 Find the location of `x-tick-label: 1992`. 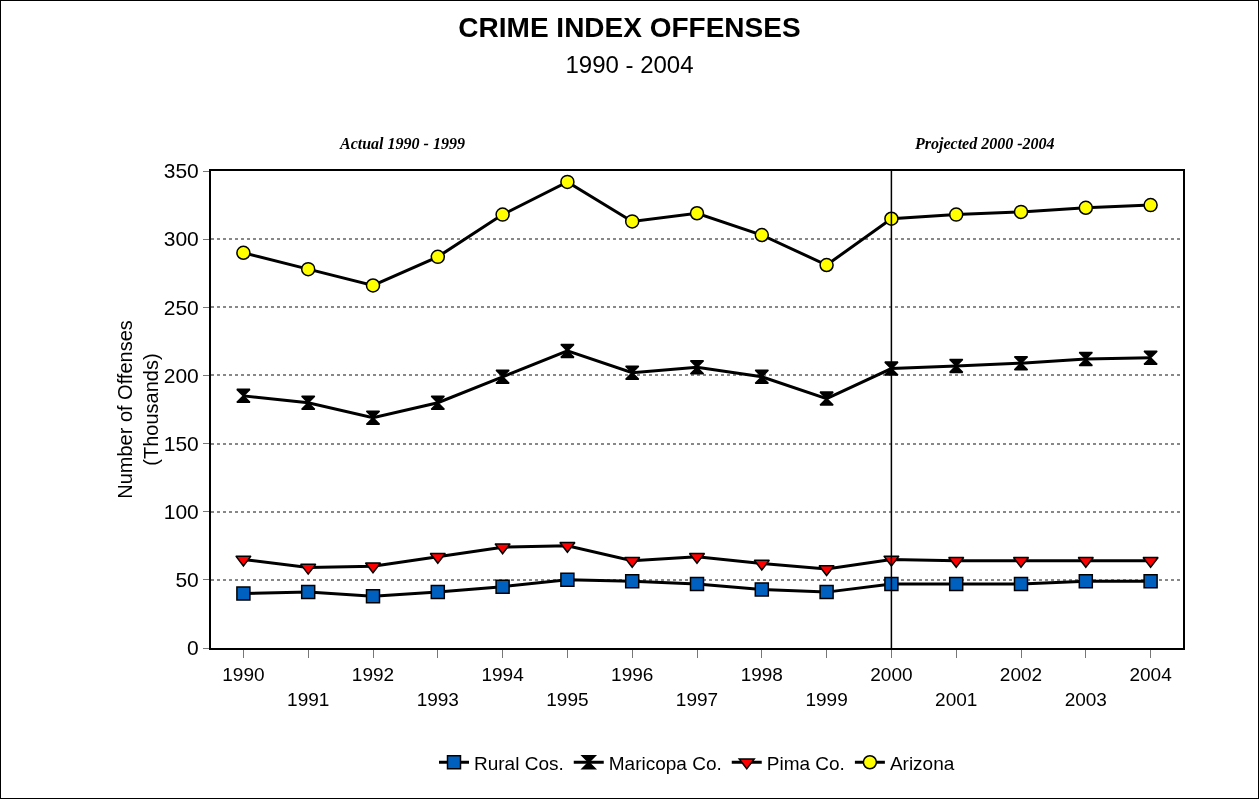

x-tick-label: 1992 is located at coordinates (373, 674).